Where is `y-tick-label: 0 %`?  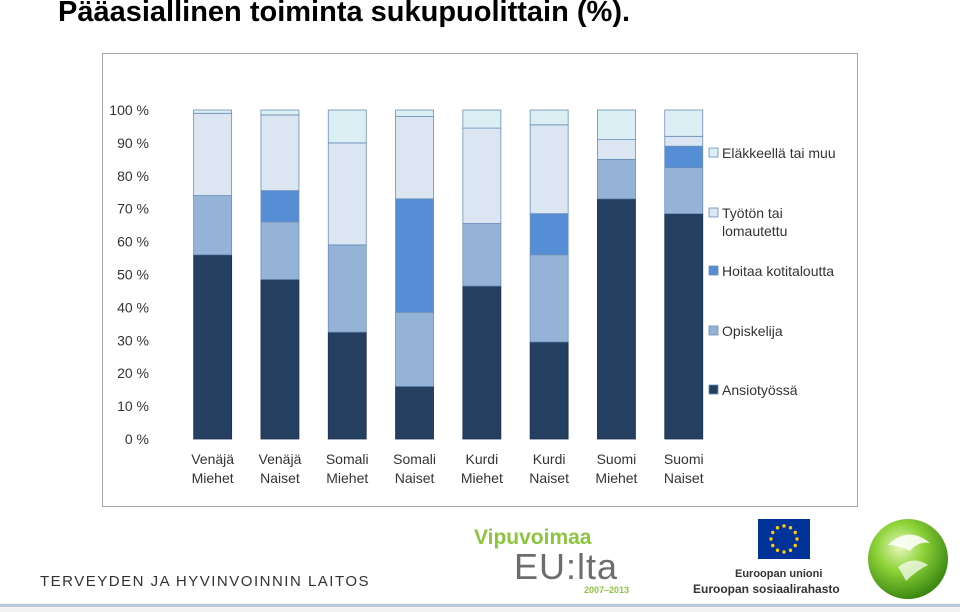
y-tick-label: 0 % is located at coordinates (137, 439).